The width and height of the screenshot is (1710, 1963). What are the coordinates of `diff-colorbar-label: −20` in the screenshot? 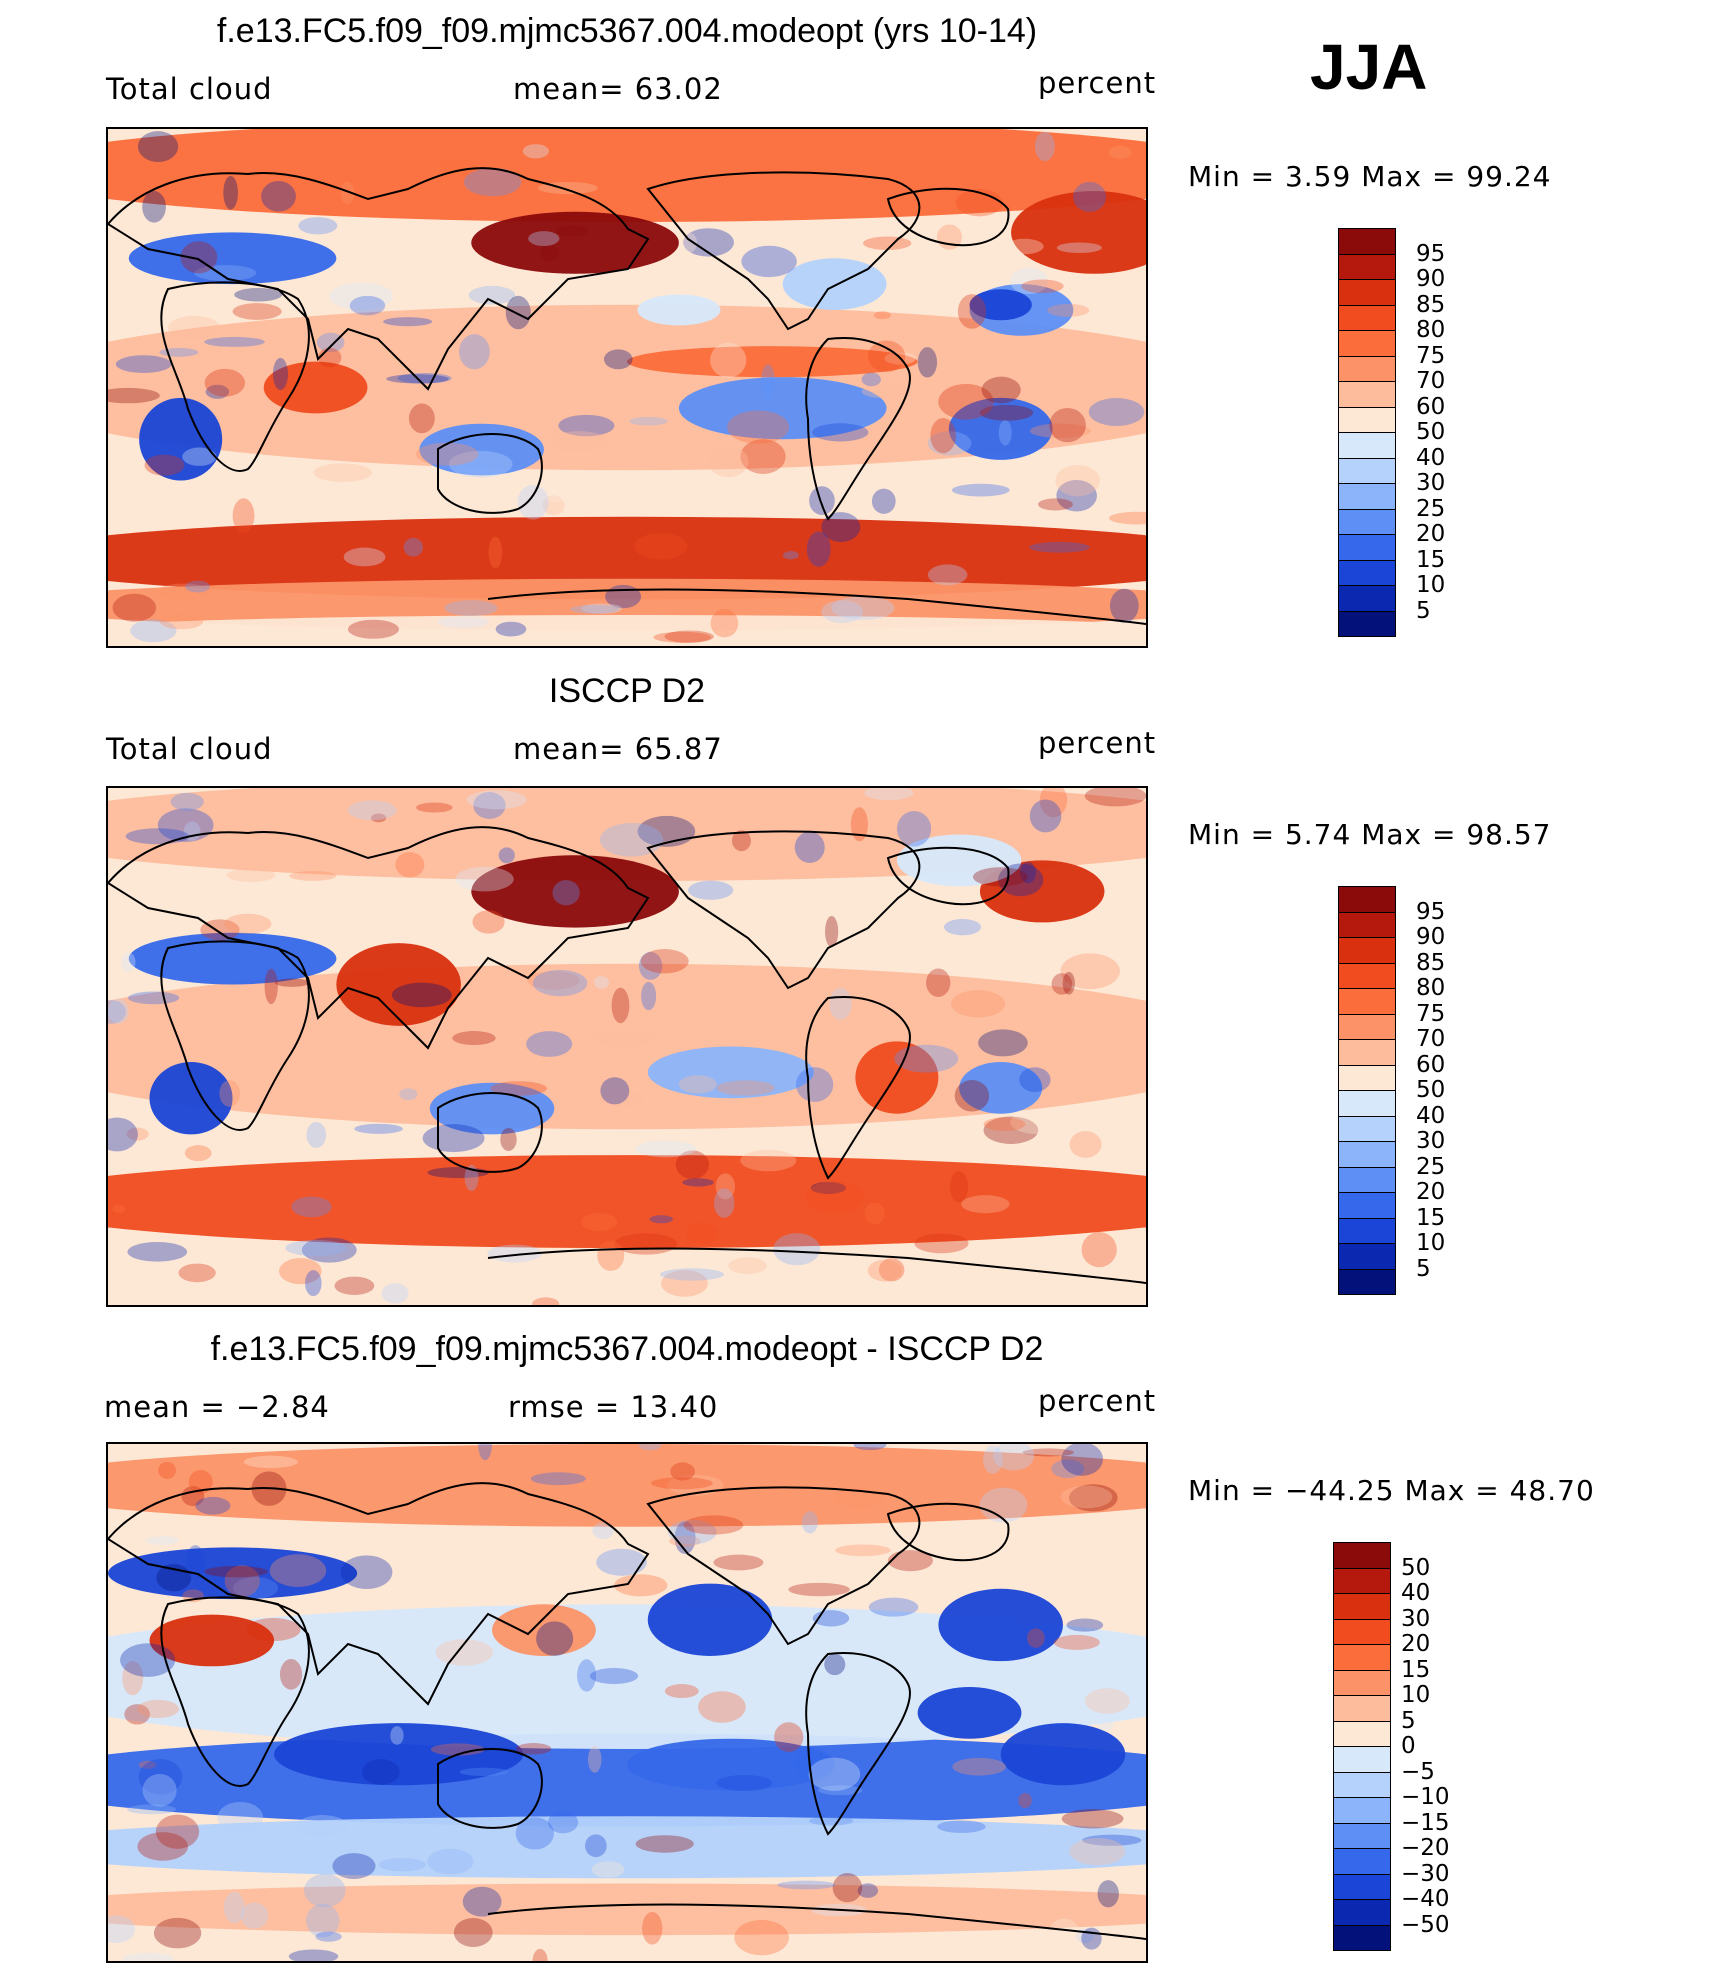 It's located at (1425, 1848).